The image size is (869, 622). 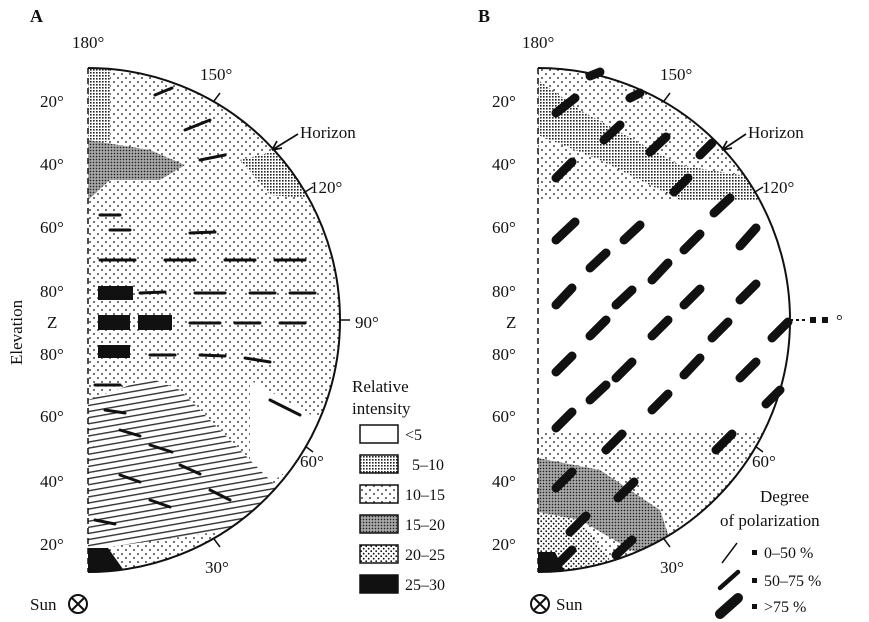 What do you see at coordinates (413, 435) in the screenshot?
I see `legend-a-label-0: <5` at bounding box center [413, 435].